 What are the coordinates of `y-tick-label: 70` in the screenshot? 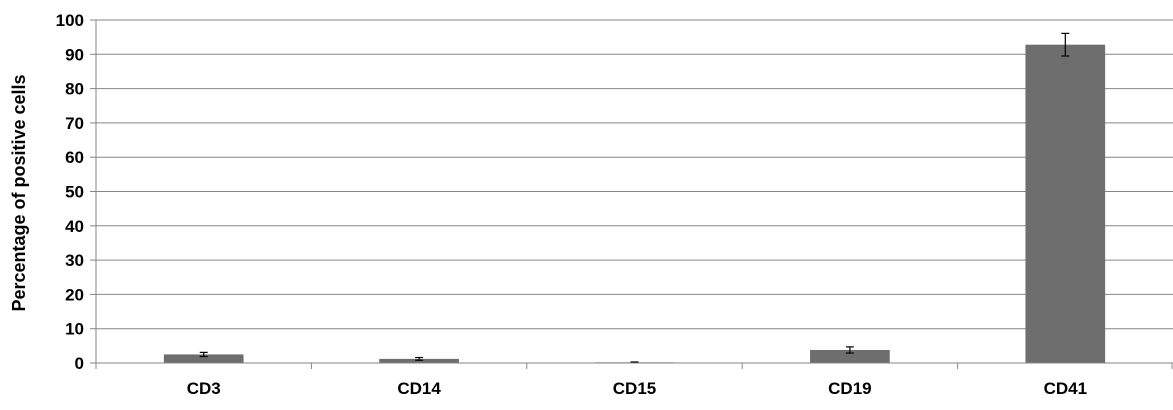 It's located at (74, 123).